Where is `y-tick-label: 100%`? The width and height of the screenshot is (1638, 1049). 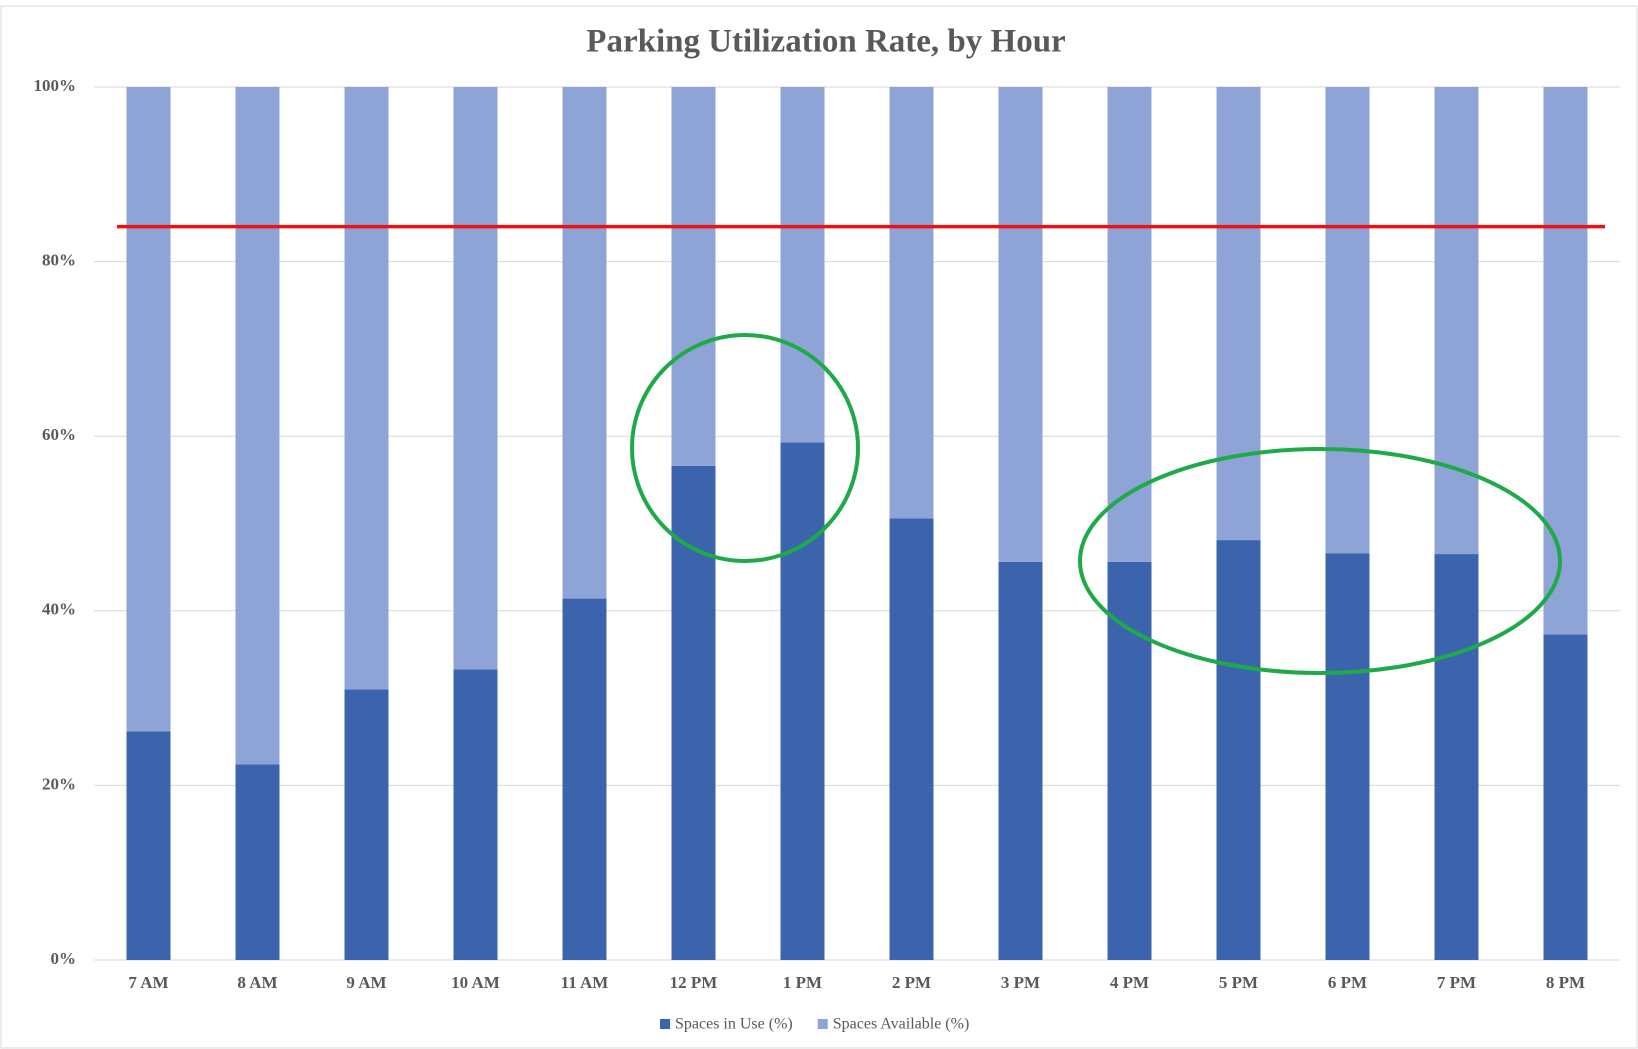
y-tick-label: 100% is located at coordinates (55, 85).